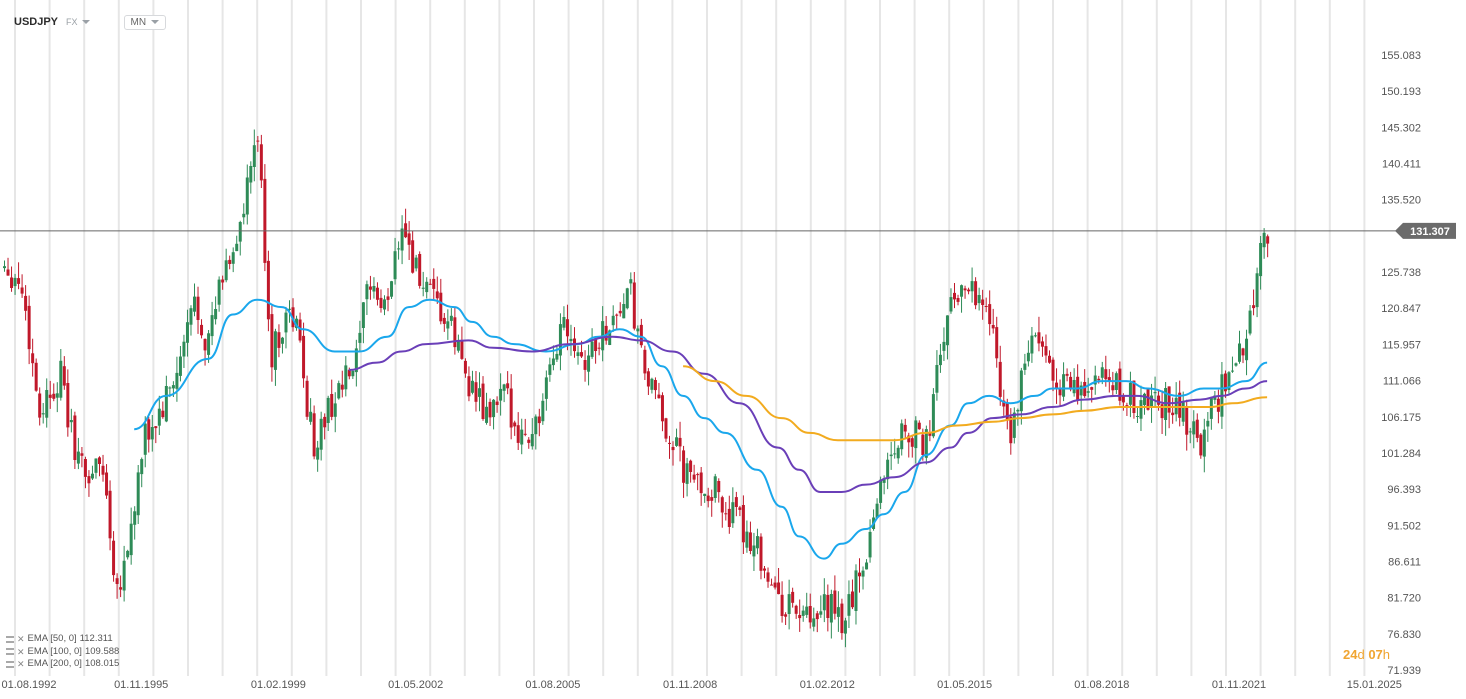 This screenshot has width=1466, height=699. I want to click on y-tick-label: 115.957, so click(1401, 345).